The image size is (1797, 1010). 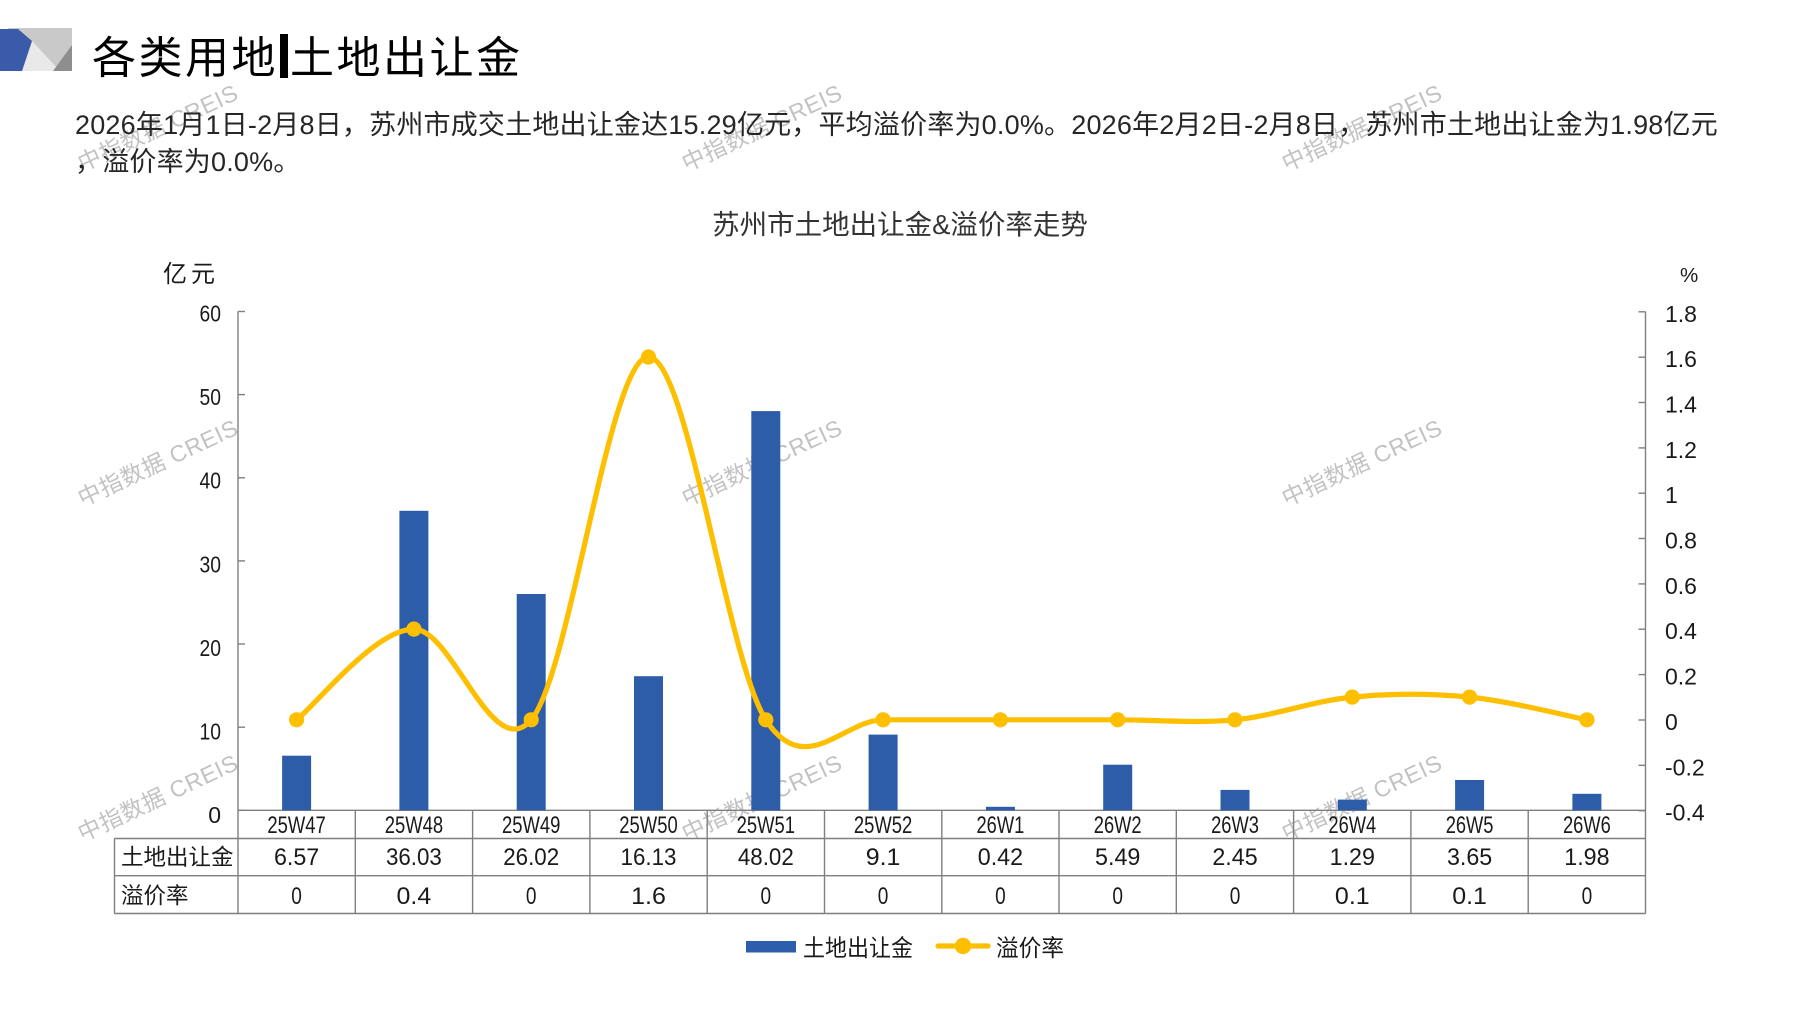 I want to click on svg-text: 40, so click(x=211, y=481).